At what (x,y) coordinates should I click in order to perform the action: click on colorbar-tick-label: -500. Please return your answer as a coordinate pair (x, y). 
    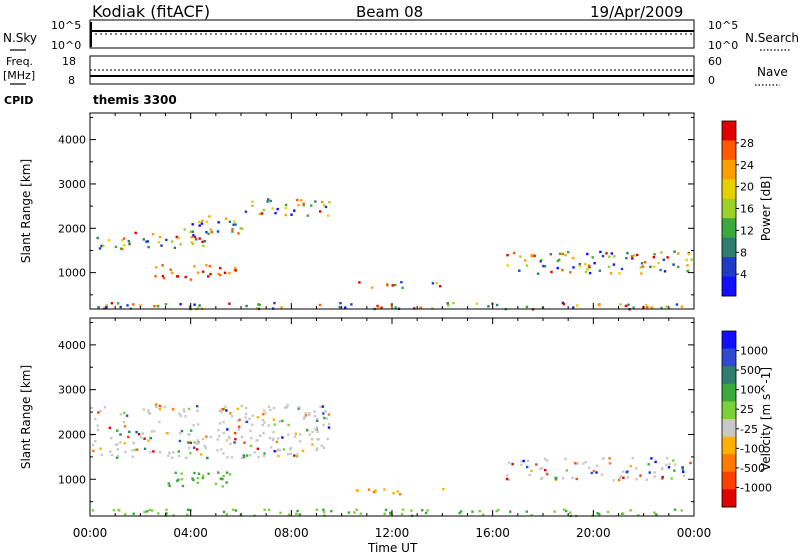
    Looking at the image, I should click on (752, 468).